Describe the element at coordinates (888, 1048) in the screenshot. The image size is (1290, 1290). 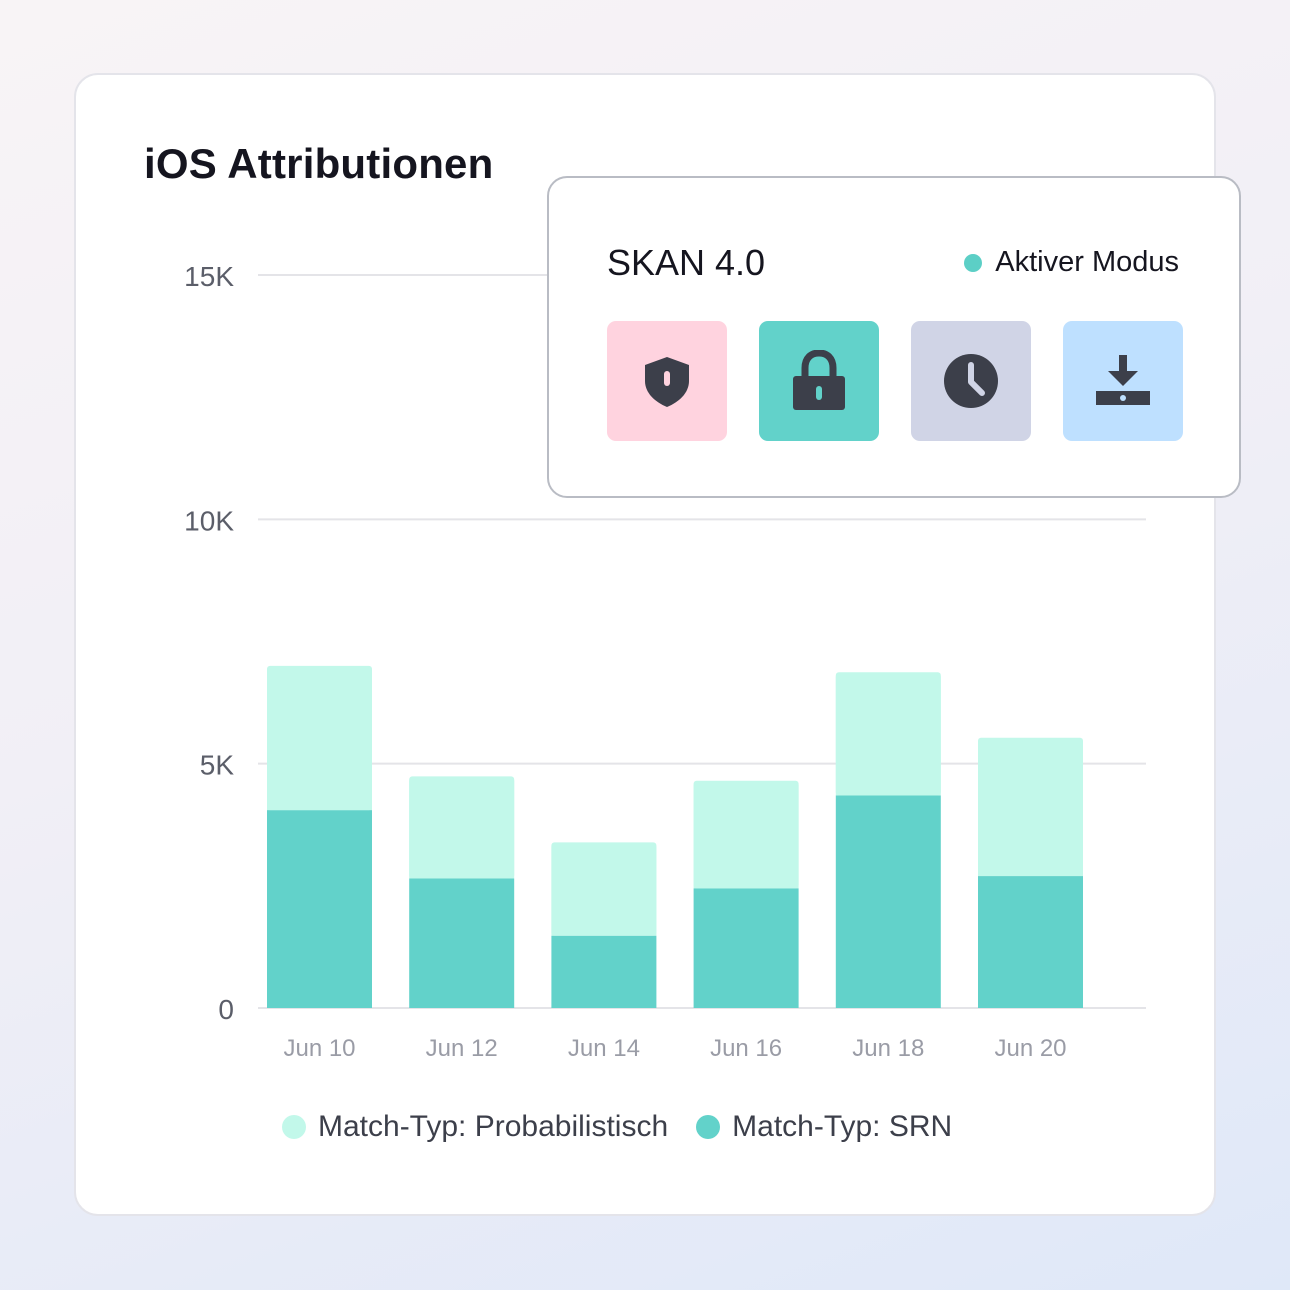
I see `x-tick-label: Jun 18` at that location.